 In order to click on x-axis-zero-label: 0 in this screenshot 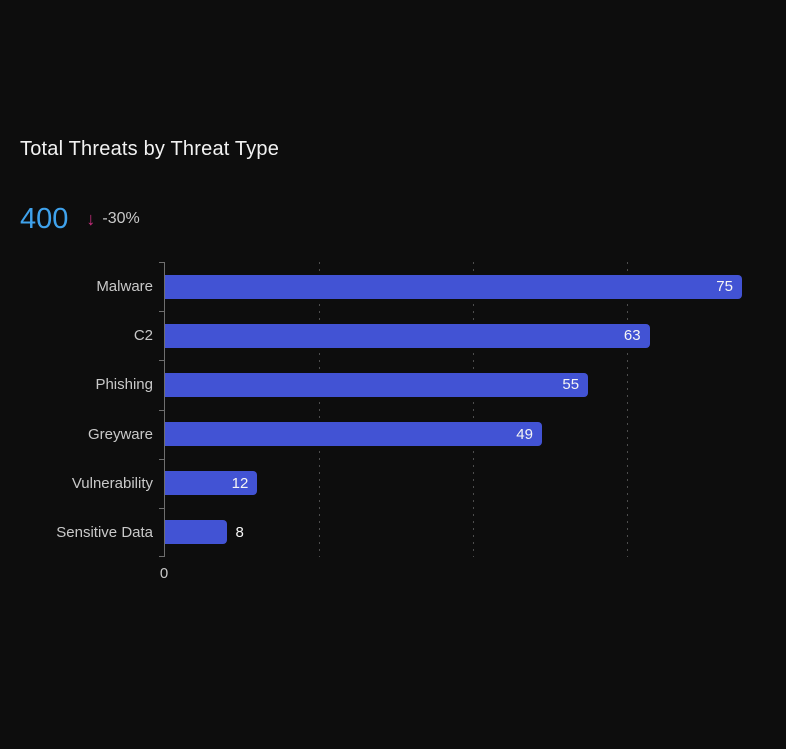, I will do `click(164, 573)`.